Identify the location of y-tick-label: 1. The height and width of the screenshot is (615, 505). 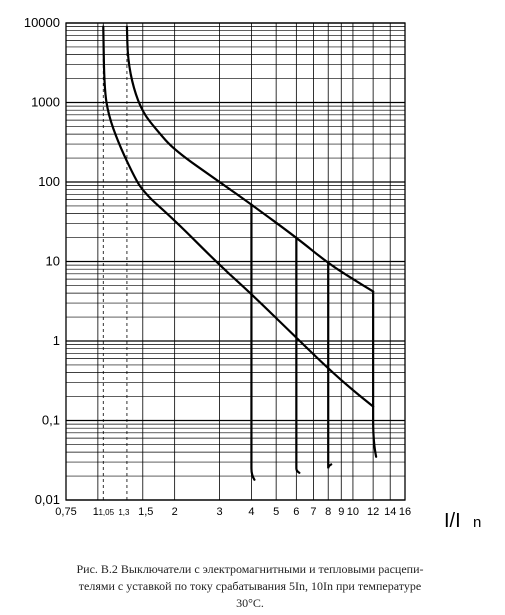
(56, 340).